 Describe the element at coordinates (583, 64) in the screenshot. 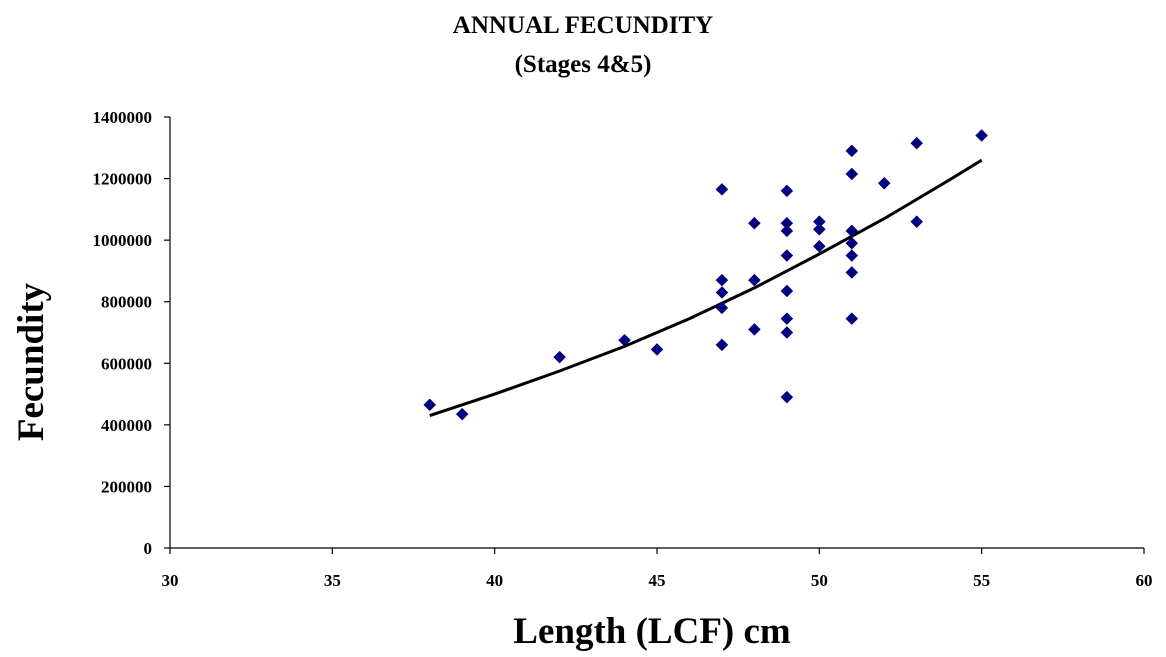

I see `chart-subtitle: (Stages 4&5)` at that location.